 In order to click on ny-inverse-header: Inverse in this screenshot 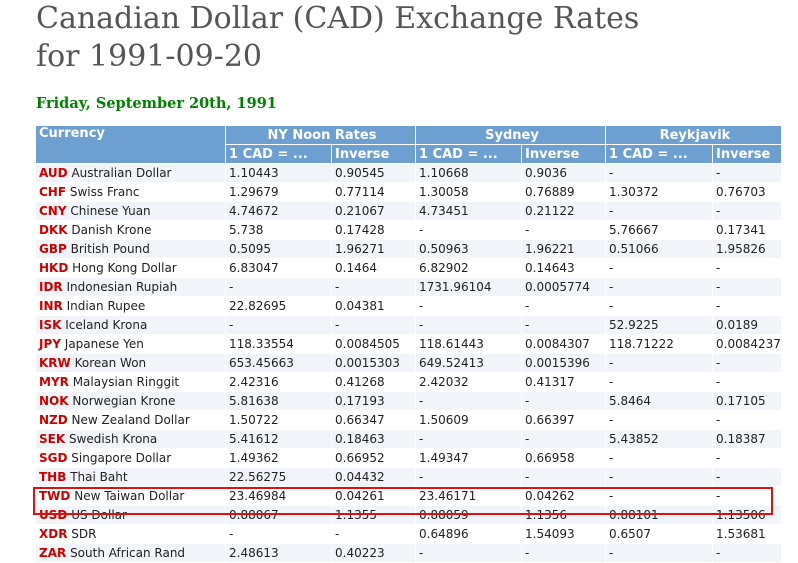, I will do `click(373, 154)`.